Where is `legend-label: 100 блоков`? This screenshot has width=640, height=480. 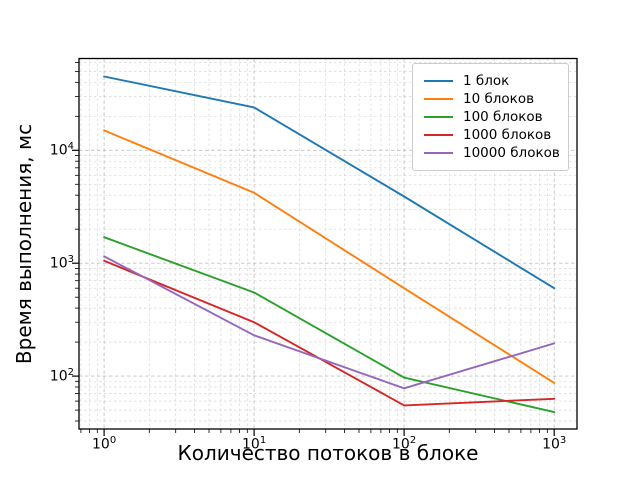 legend-label: 100 блоков is located at coordinates (503, 117).